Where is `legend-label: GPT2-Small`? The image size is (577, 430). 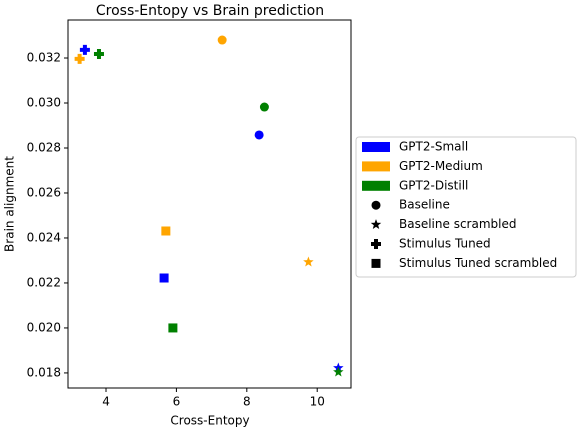
legend-label: GPT2-Small is located at coordinates (433, 147).